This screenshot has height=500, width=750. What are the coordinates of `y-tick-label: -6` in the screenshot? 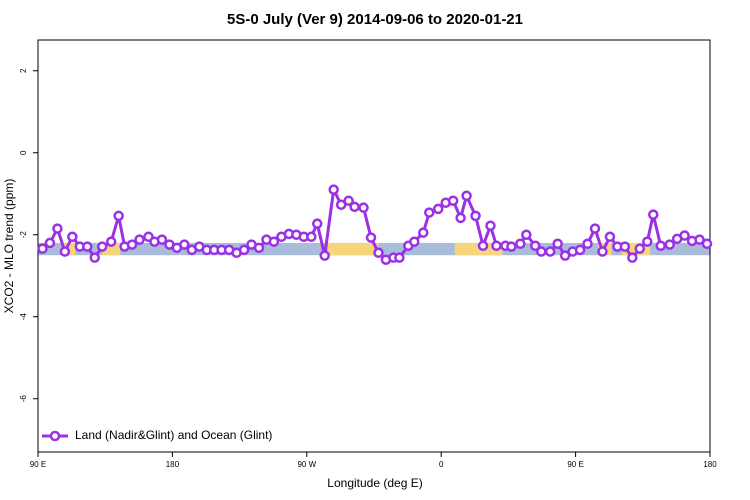 It's located at (23, 399).